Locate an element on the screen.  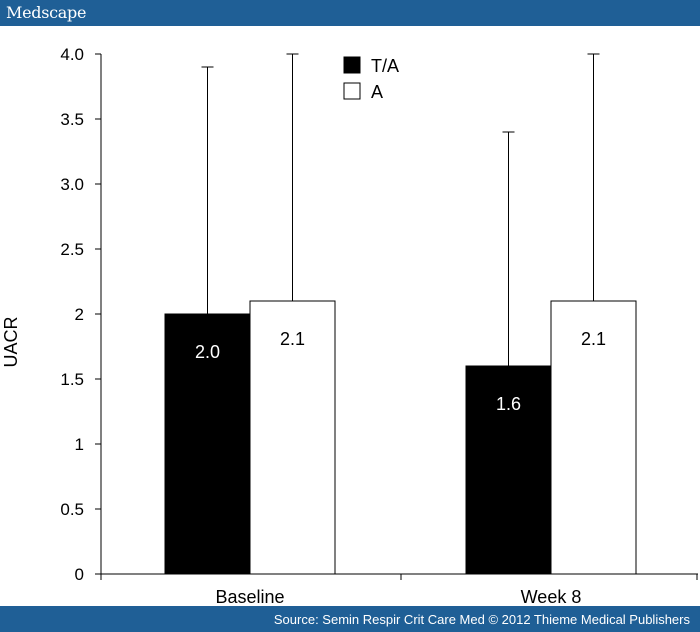
x-category-label: Week 8 is located at coordinates (551, 596).